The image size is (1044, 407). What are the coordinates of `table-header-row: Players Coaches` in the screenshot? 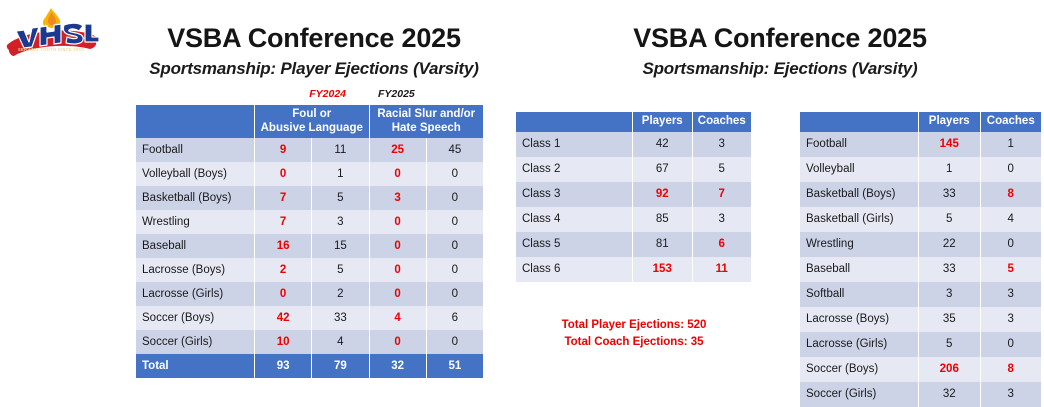 It's located at (921, 122).